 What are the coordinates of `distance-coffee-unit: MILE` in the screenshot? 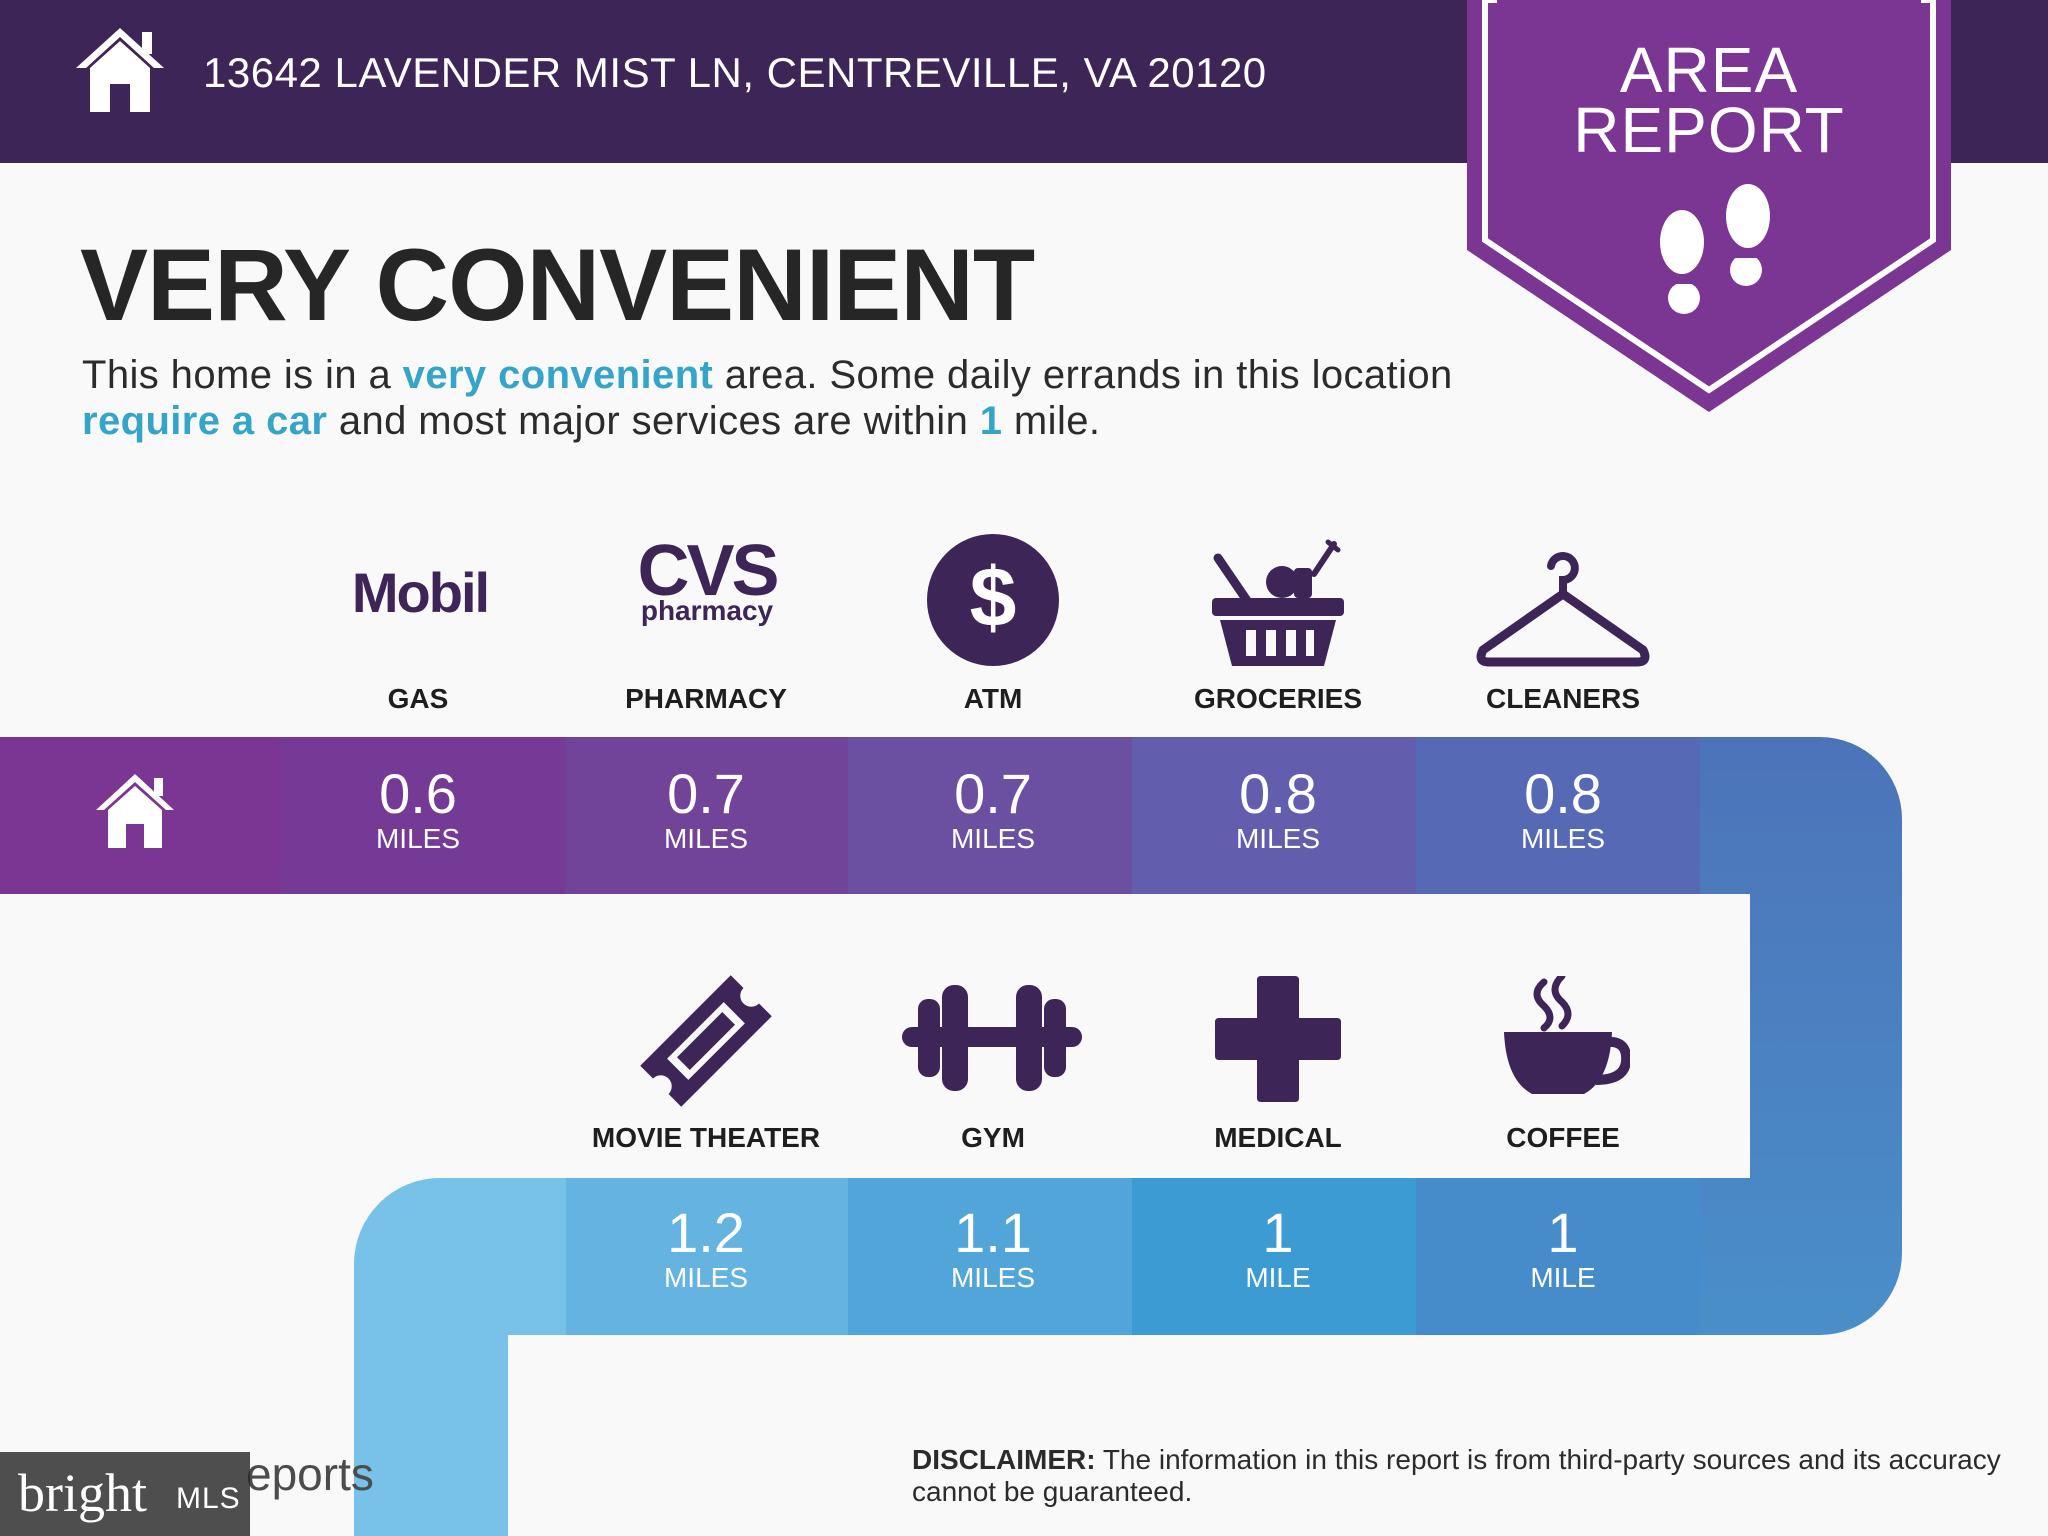 It's located at (1563, 1277).